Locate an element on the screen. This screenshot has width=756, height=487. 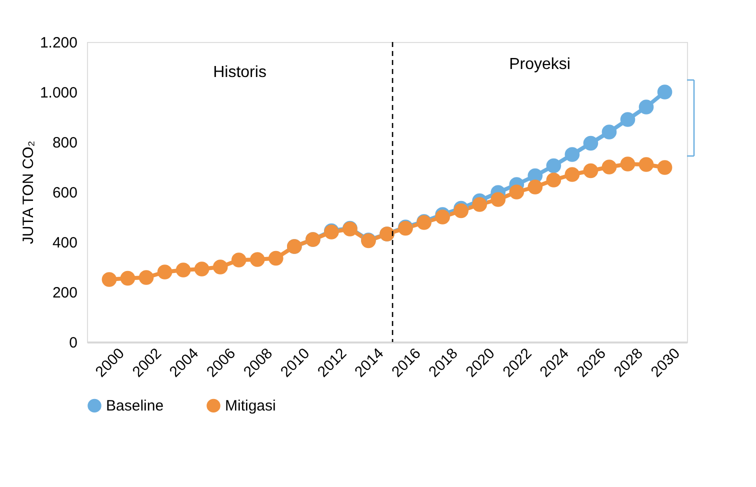
y-tick-label: 600 is located at coordinates (65, 193).